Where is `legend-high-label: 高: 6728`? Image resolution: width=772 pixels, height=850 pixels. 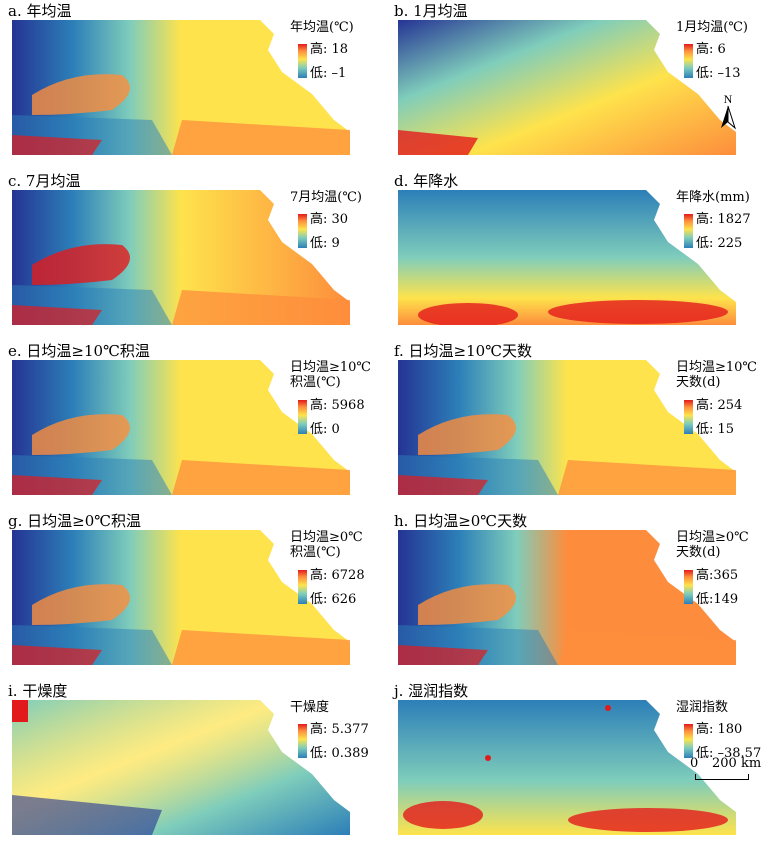 legend-high-label: 高: 6728 is located at coordinates (337, 575).